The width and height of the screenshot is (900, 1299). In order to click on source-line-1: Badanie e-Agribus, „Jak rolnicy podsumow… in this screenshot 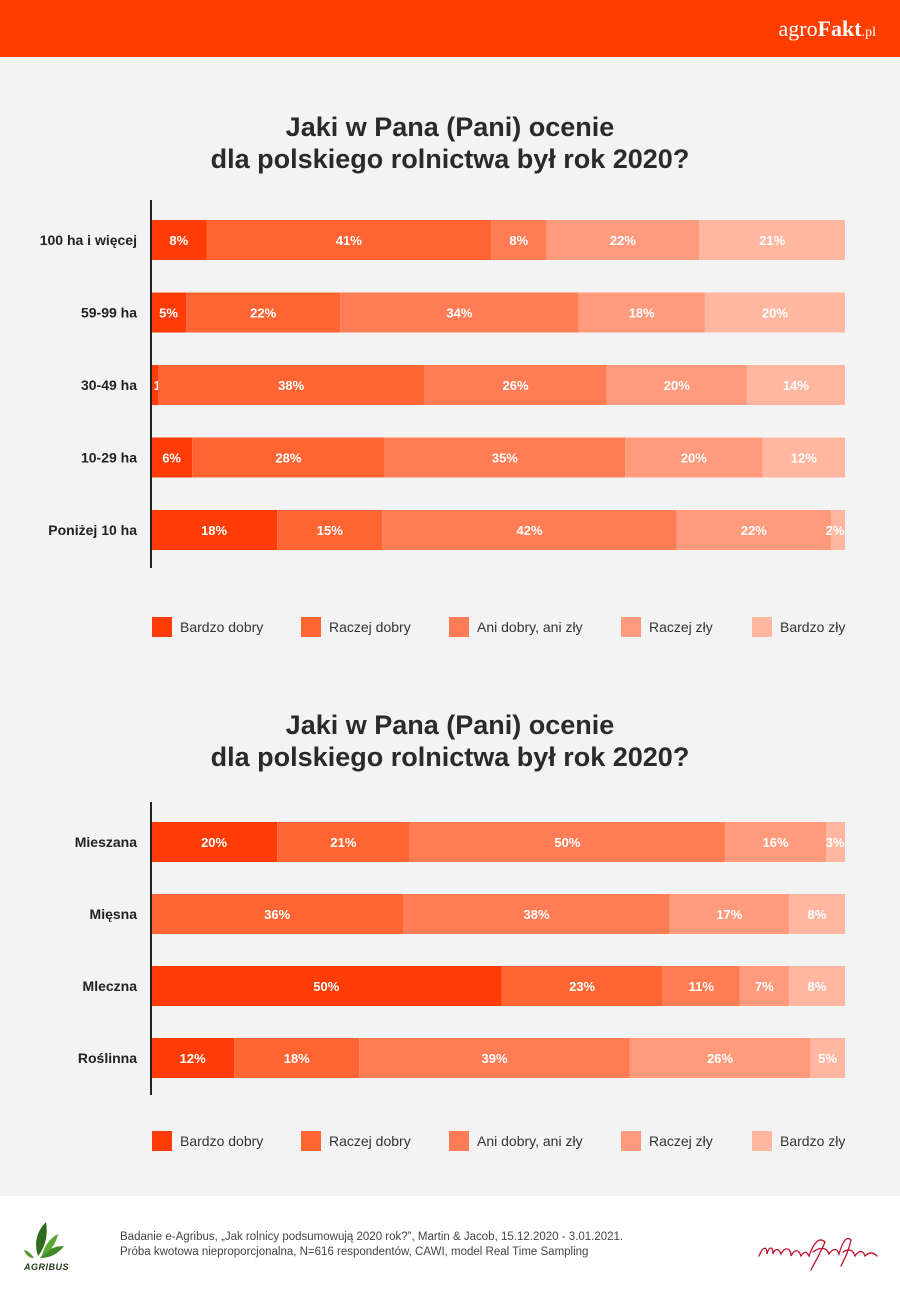, I will do `click(372, 1237)`.